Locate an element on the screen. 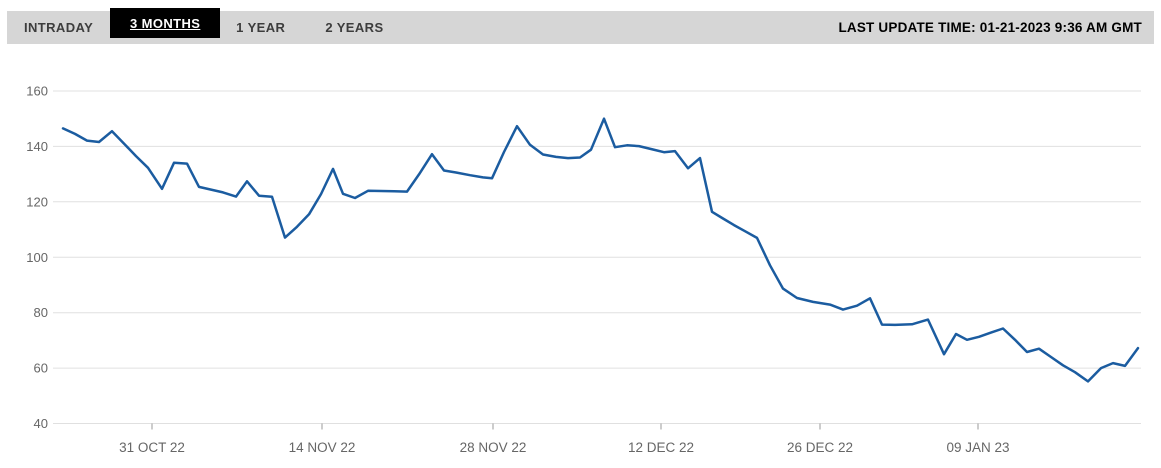 This screenshot has width=1161, height=468. tab-1-year: 1 YEAR is located at coordinates (261, 27).